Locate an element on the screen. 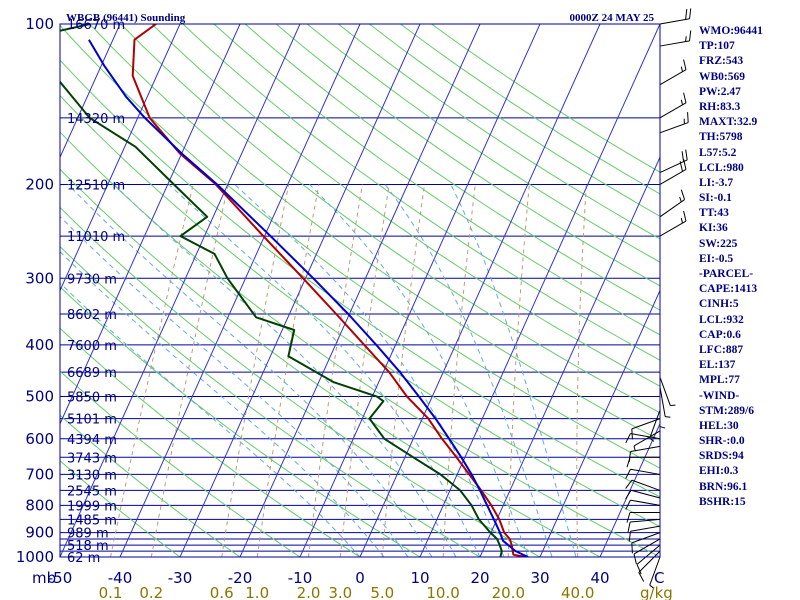 This screenshot has height=600, width=800. temperature-tick-label: -30 is located at coordinates (180, 578).